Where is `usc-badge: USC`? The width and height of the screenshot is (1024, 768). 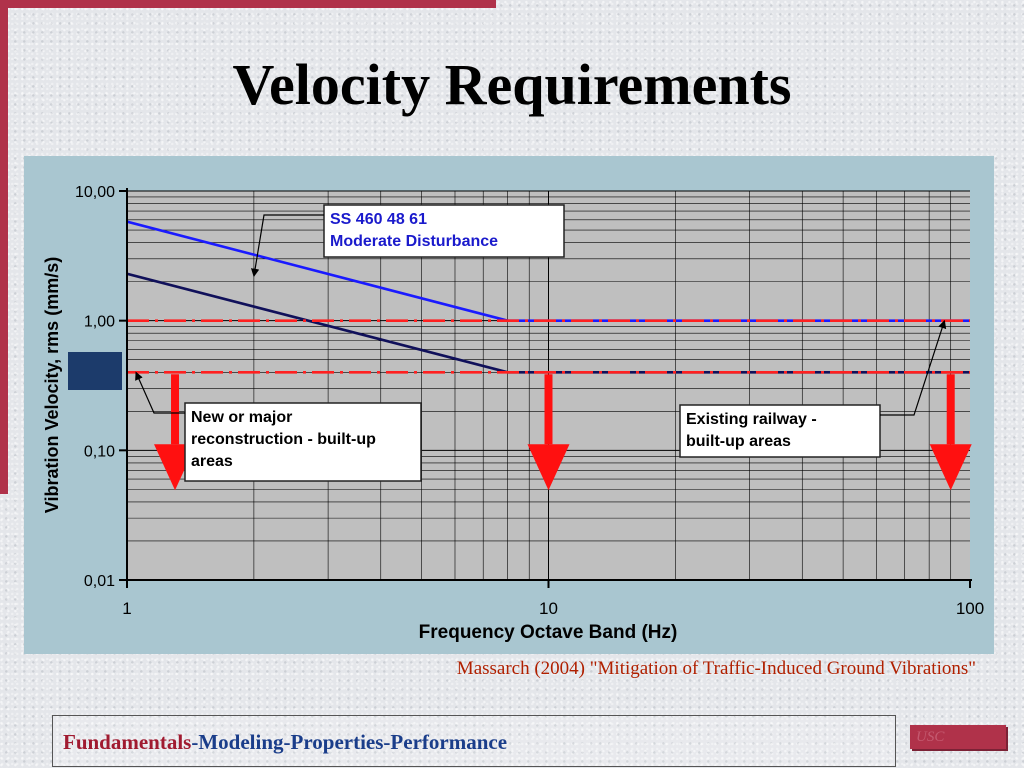
usc-badge: USC is located at coordinates (958, 737).